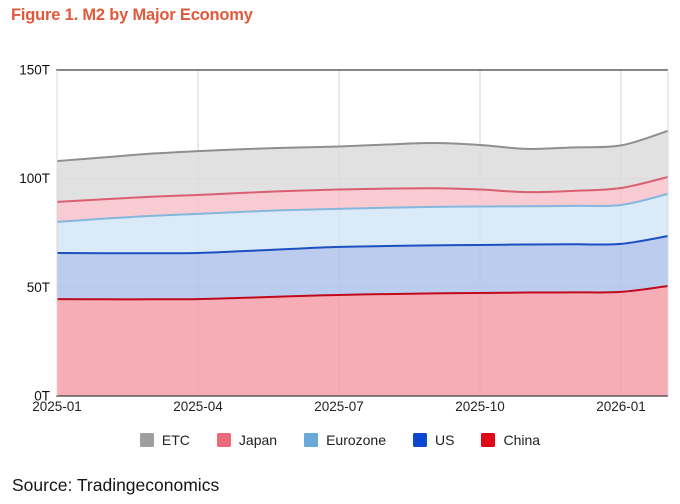  Describe the element at coordinates (433, 440) in the screenshot. I see `legend-item-us: US` at that location.